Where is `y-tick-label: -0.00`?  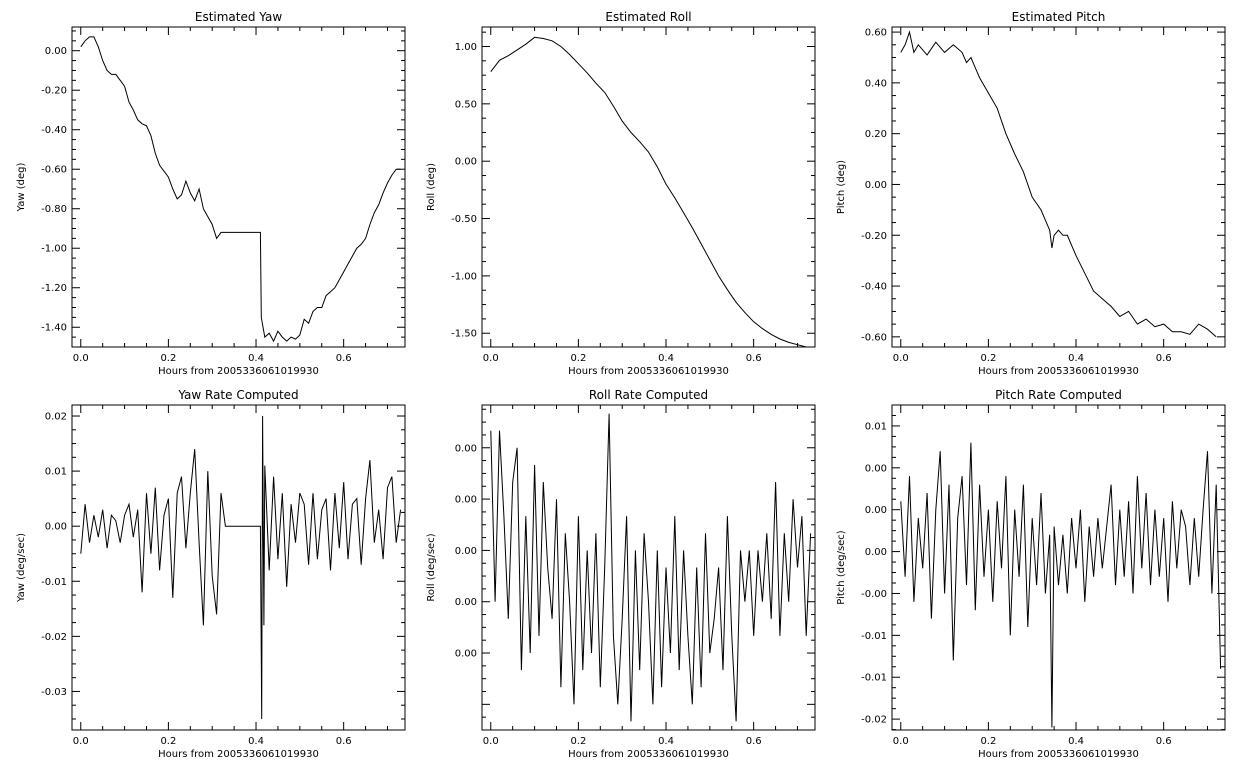
y-tick-label: -0.00 is located at coordinates (874, 594).